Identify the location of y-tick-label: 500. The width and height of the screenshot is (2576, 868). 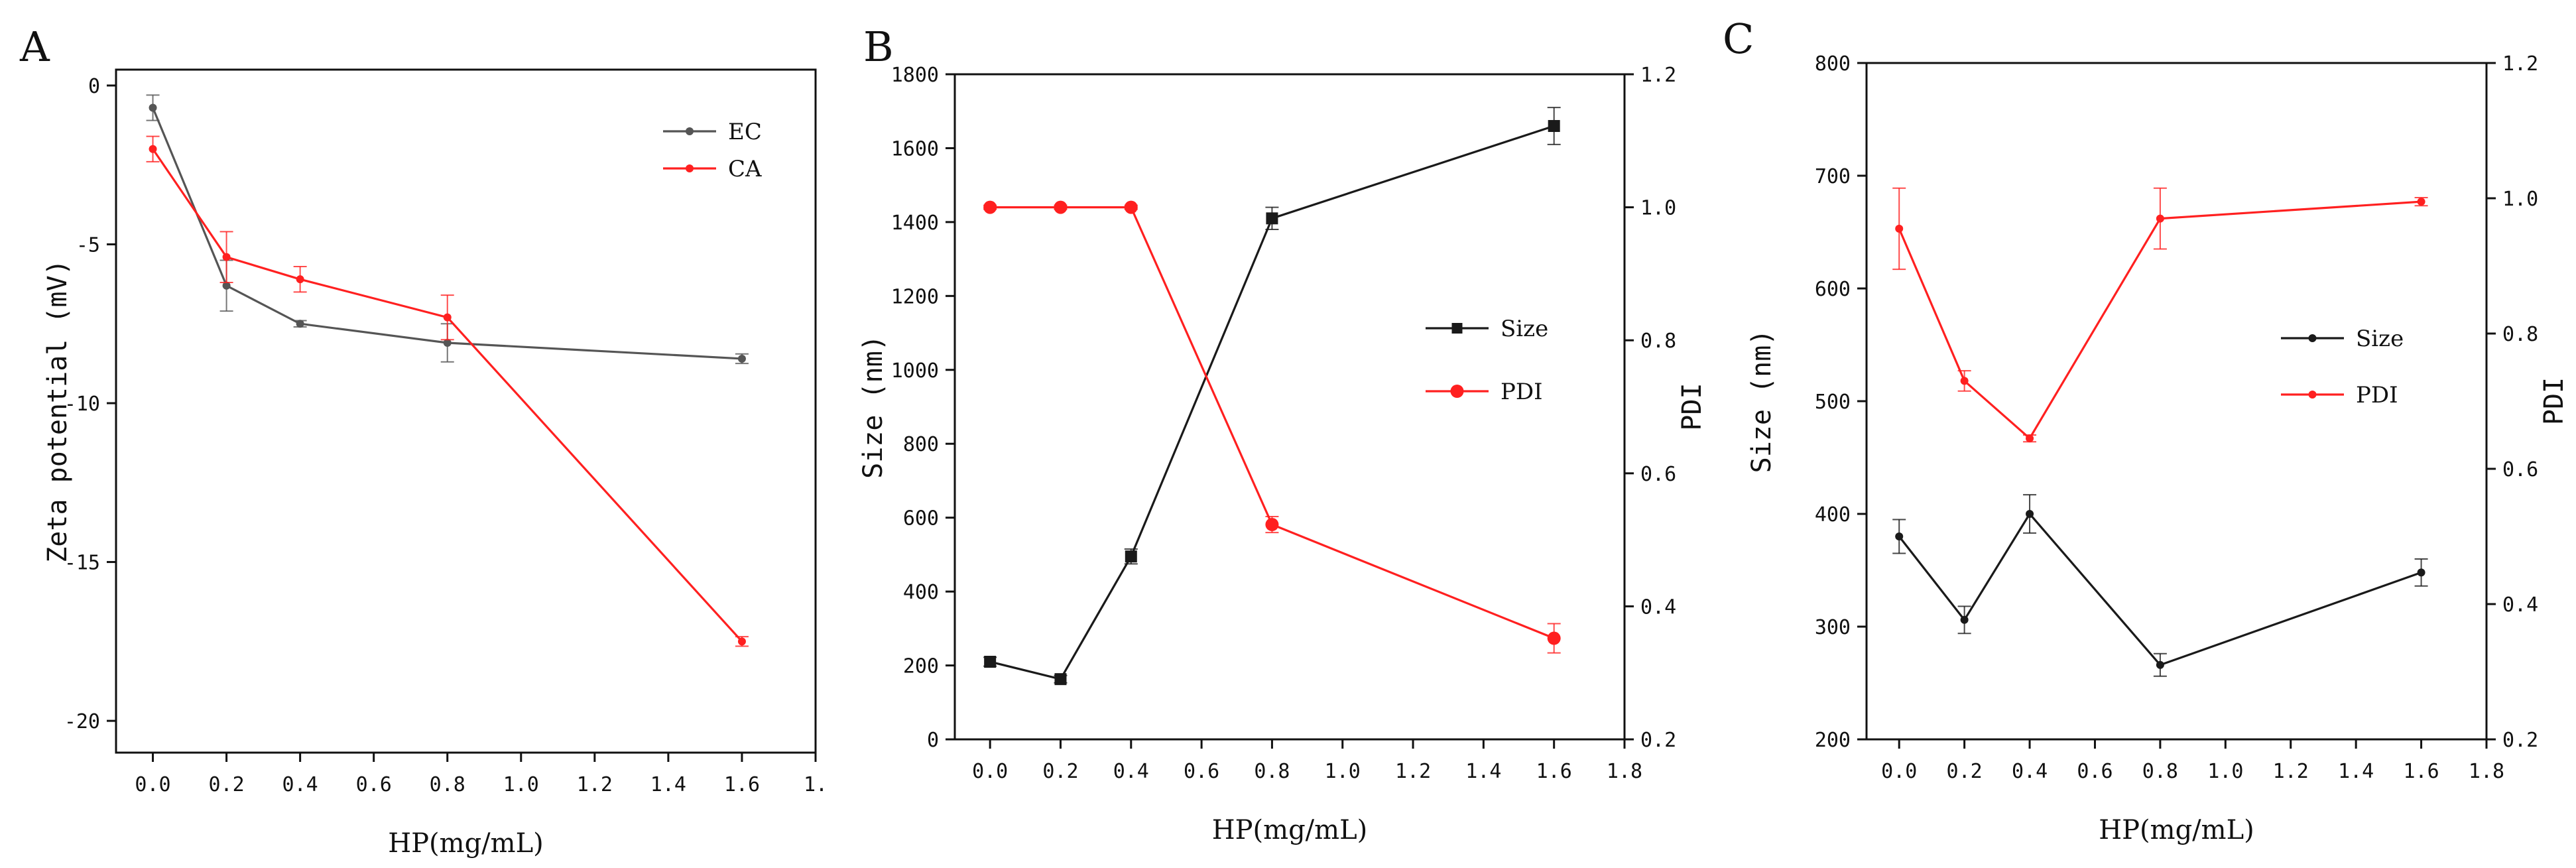
(1833, 402).